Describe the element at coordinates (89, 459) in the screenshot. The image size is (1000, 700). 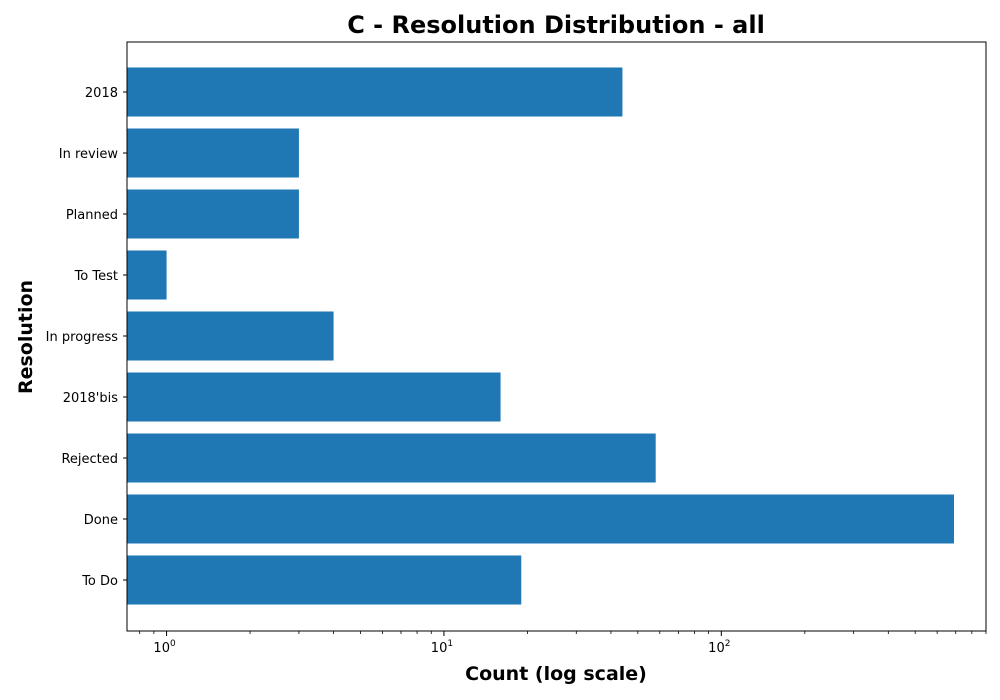
I see `y-tick-label: Rejected` at that location.